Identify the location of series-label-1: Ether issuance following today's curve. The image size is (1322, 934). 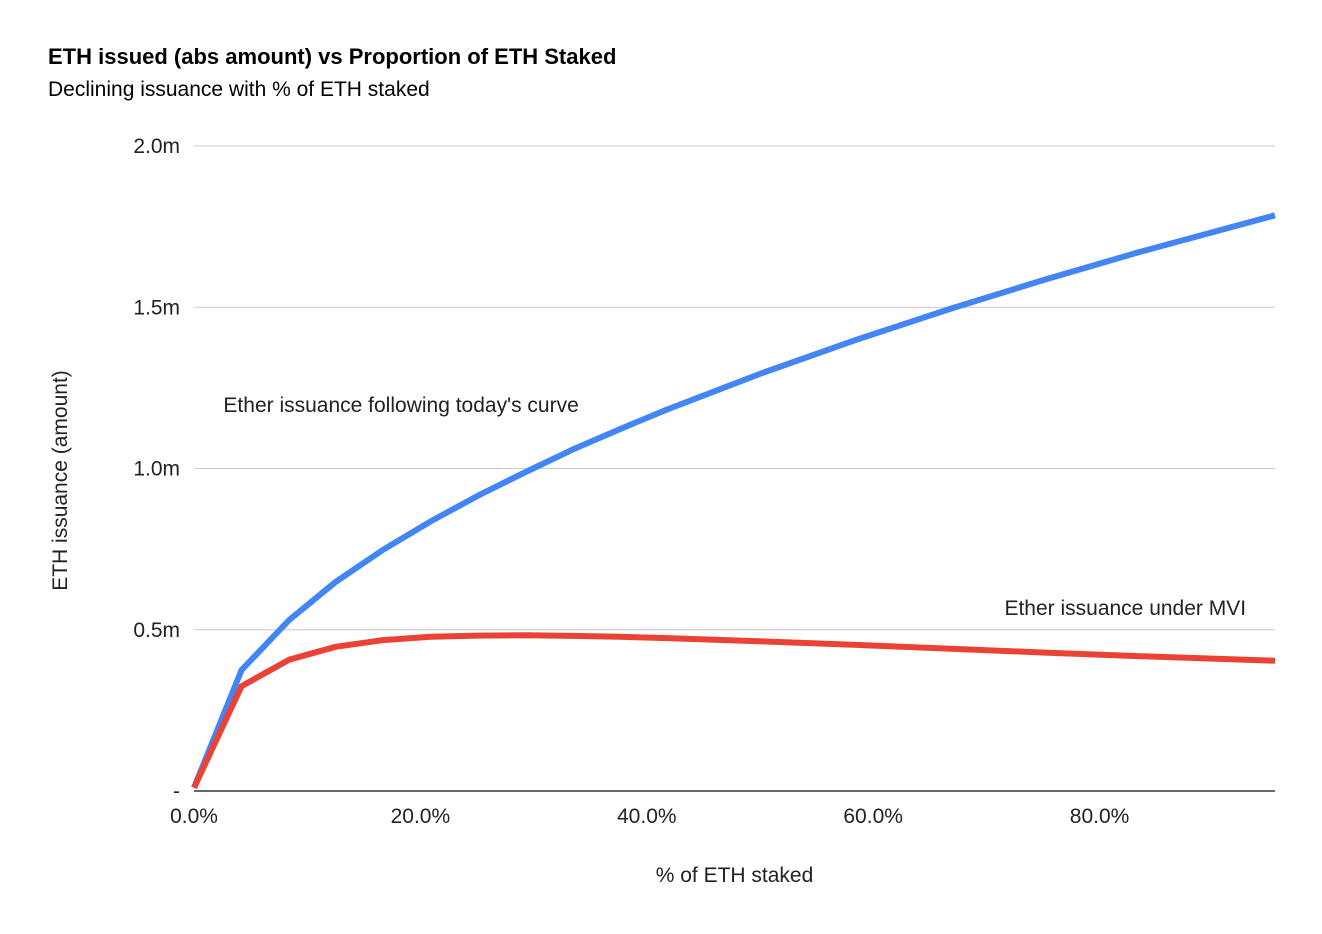
(400, 405).